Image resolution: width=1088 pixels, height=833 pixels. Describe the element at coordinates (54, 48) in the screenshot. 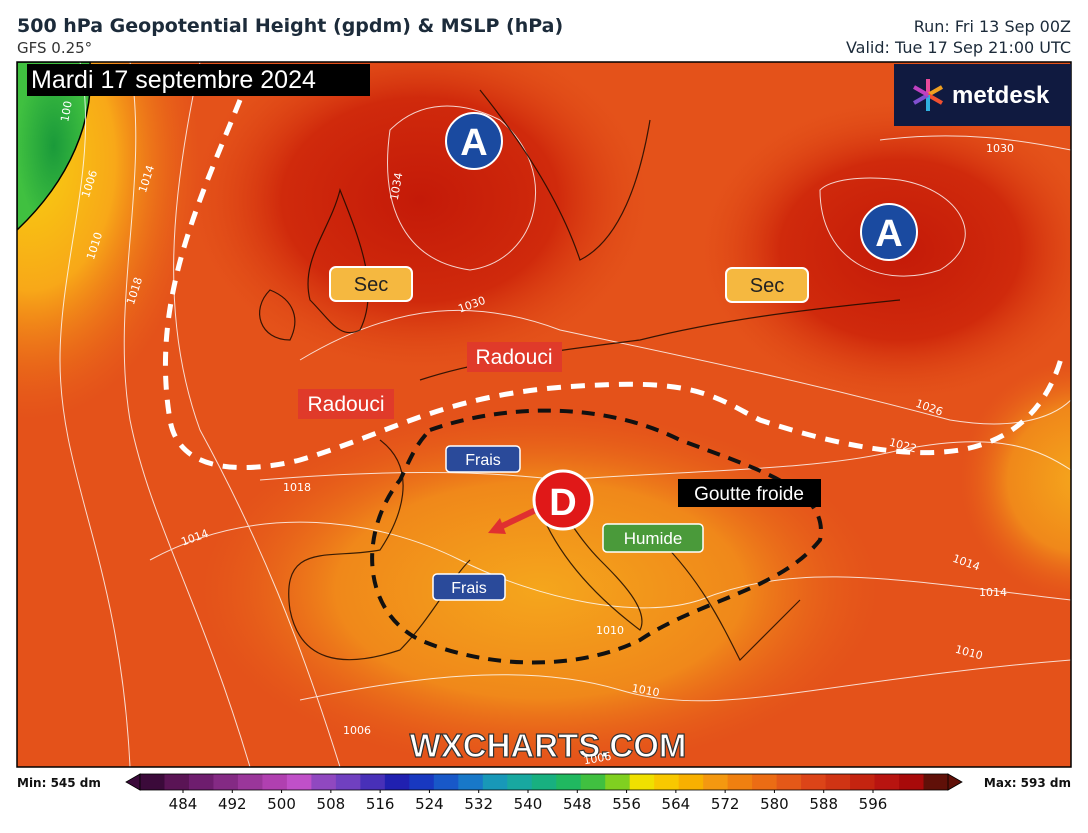

I see `model: GFS 0.25°` at that location.